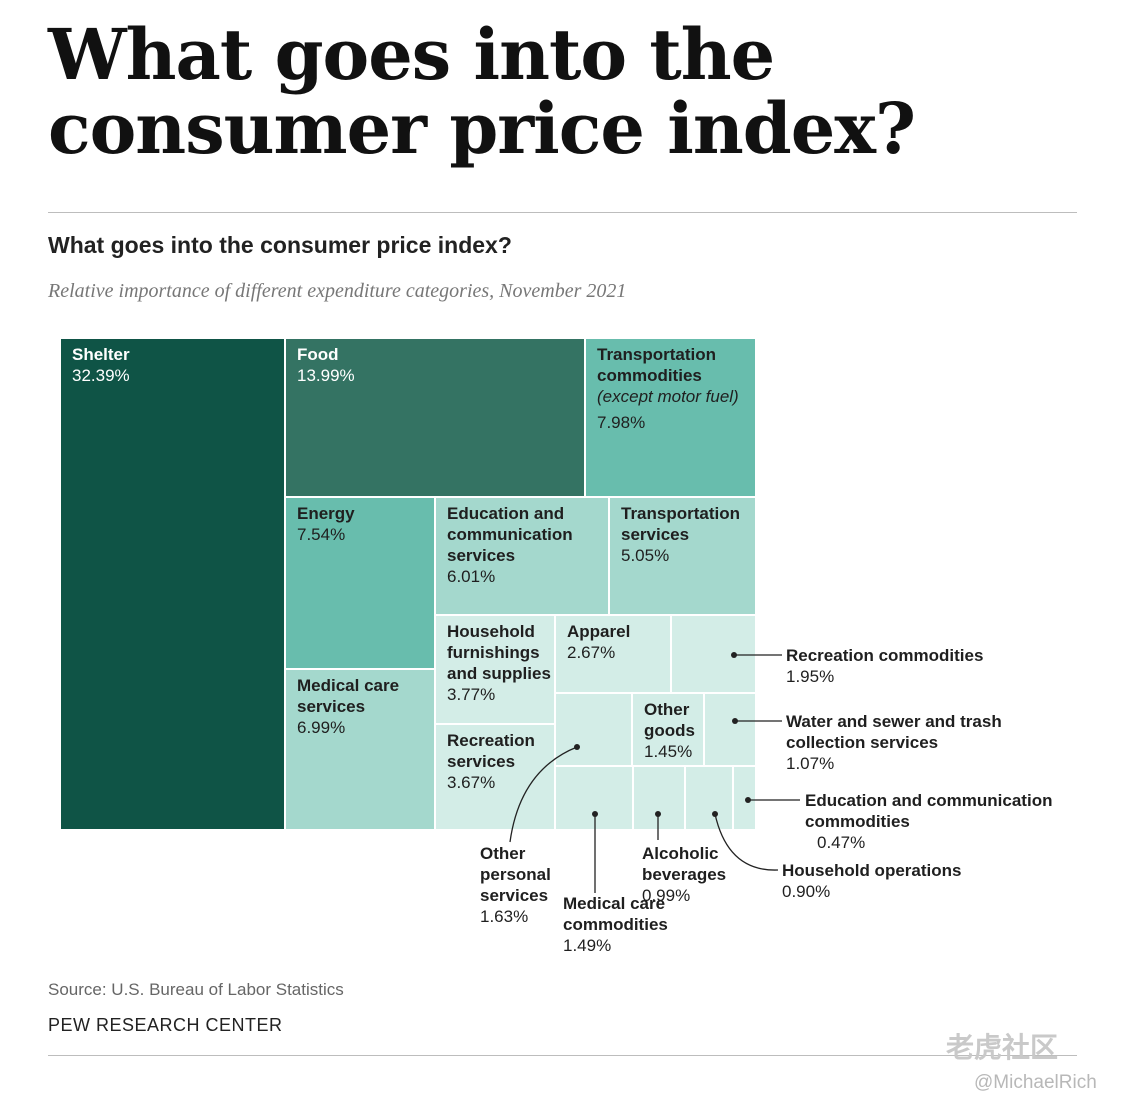  What do you see at coordinates (577, 747) in the screenshot?
I see `callout-dot-other-personal` at bounding box center [577, 747].